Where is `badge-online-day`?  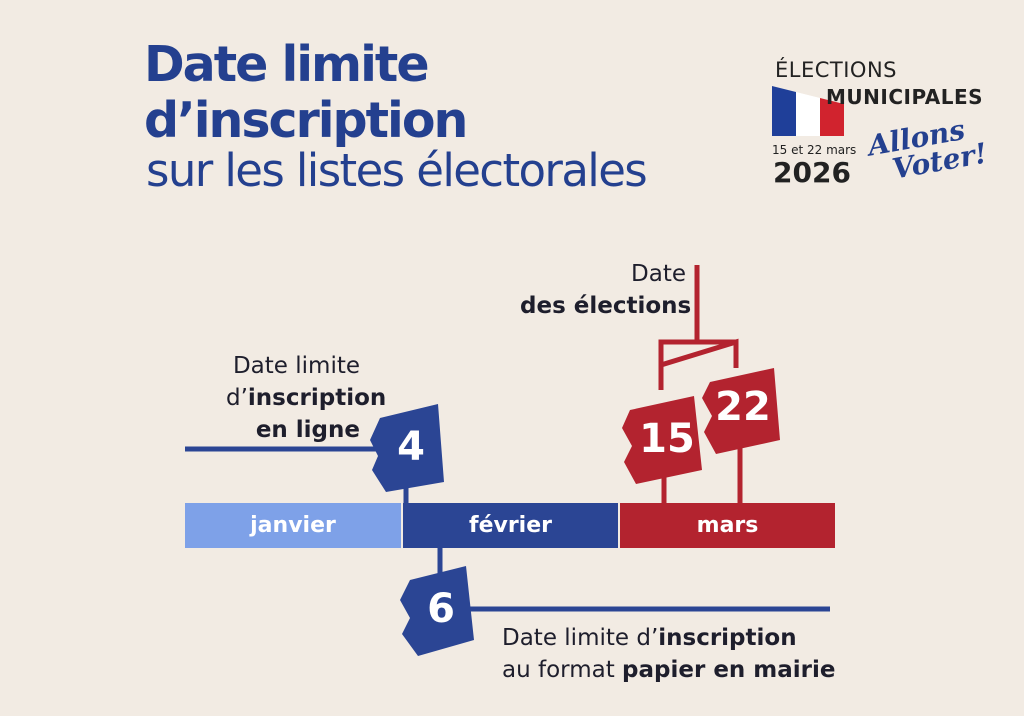 badge-online-day is located at coordinates (407, 448).